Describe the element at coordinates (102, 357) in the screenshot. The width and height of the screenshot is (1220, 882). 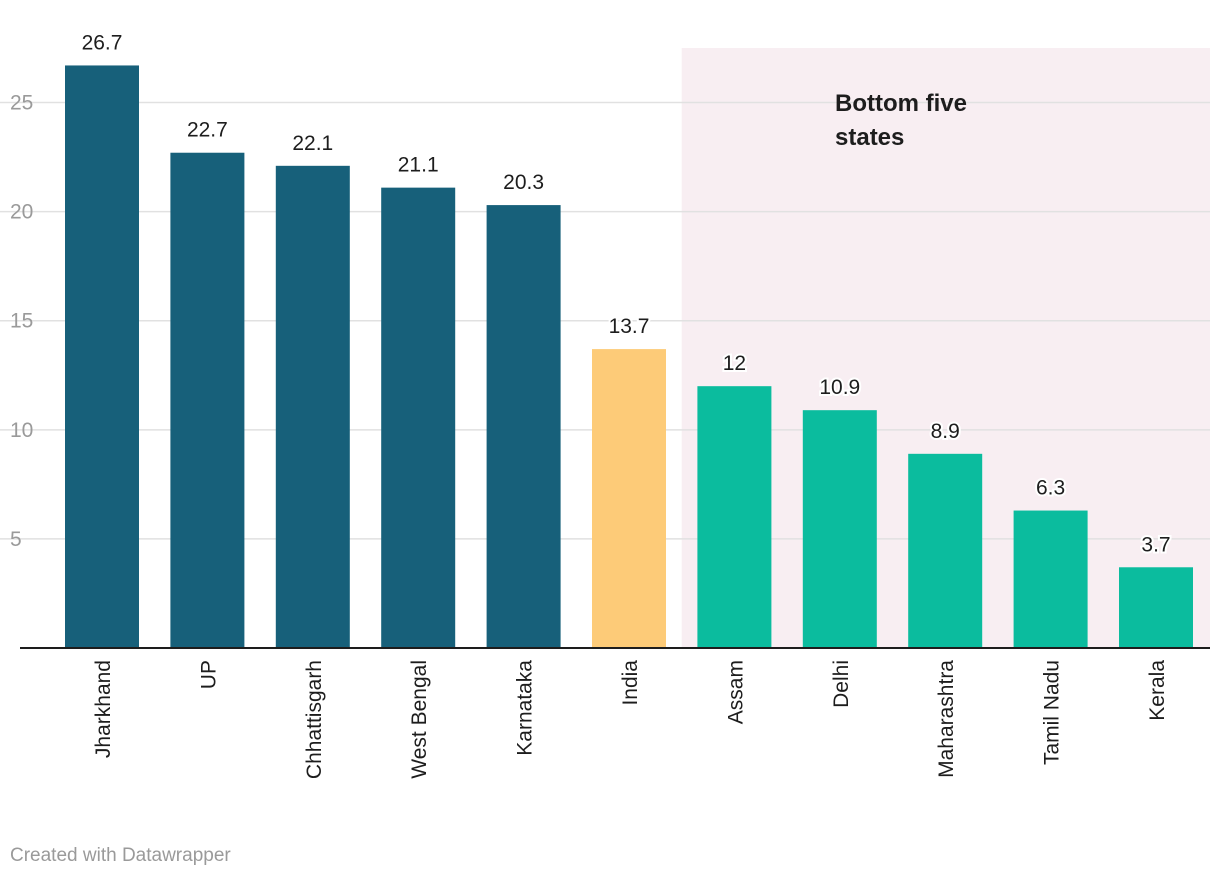
I see `bar-jharkhand` at that location.